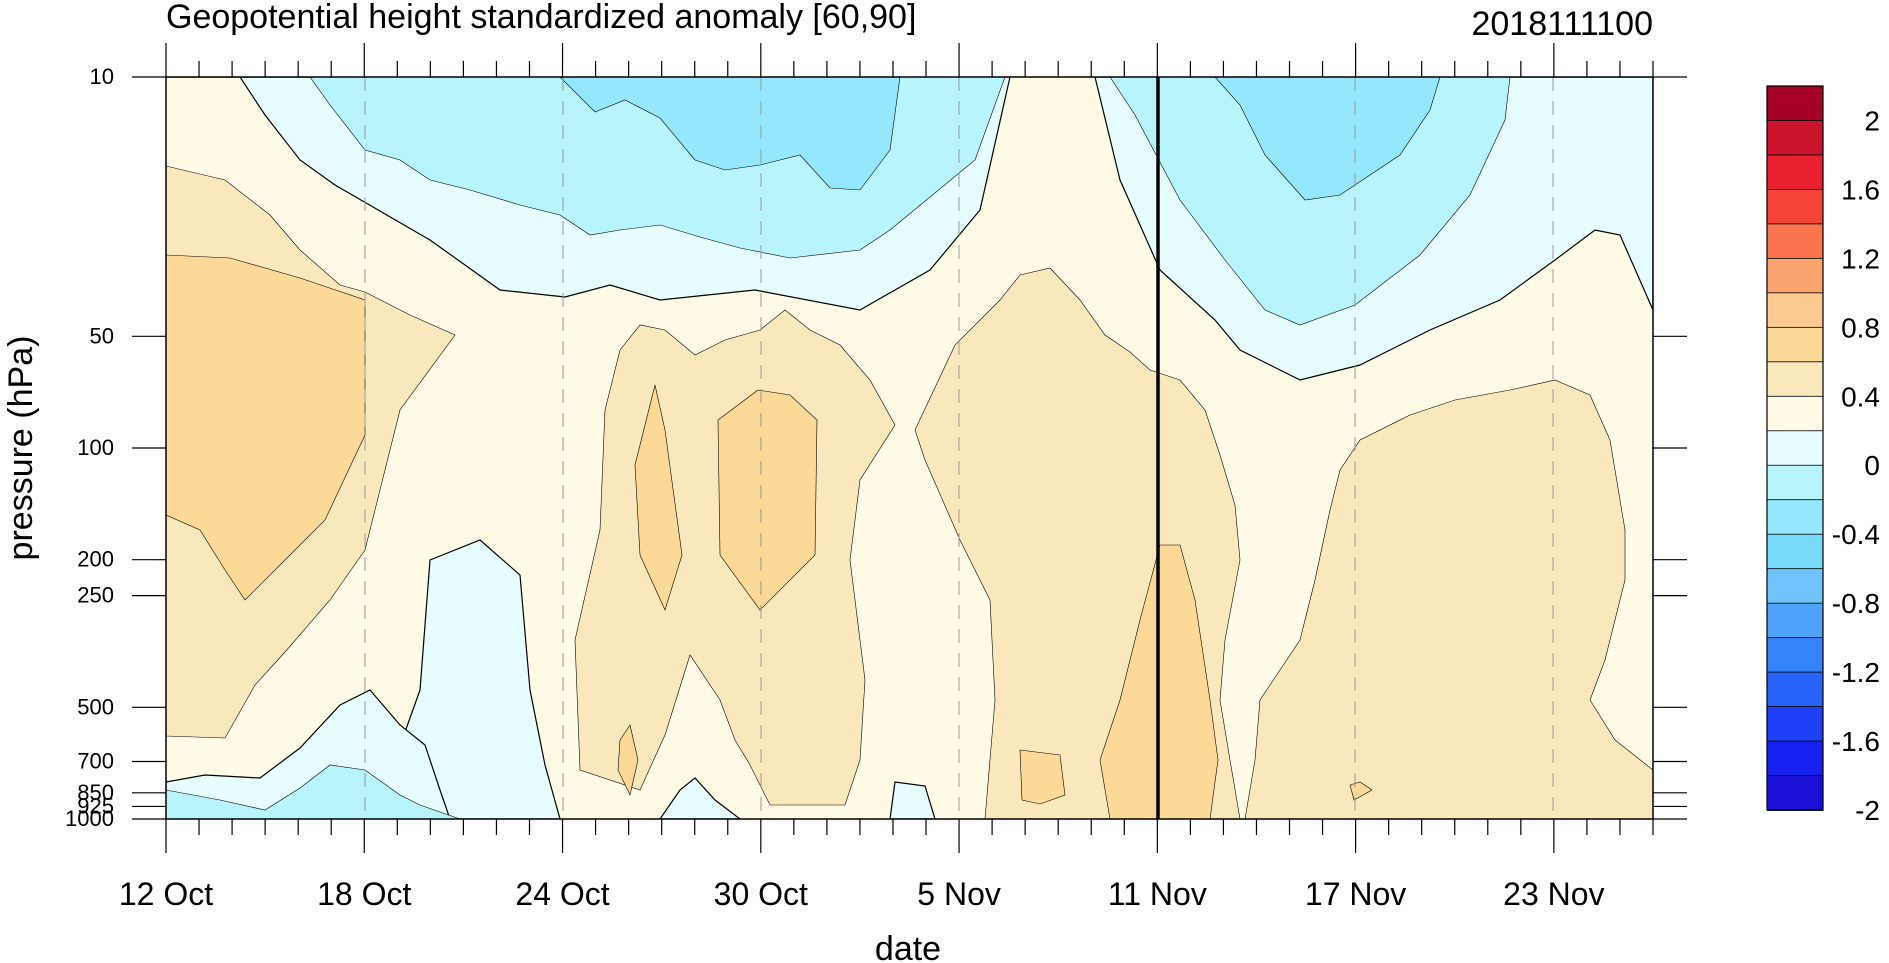 The height and width of the screenshot is (963, 1889). What do you see at coordinates (1856, 741) in the screenshot?
I see `colorbar-label: -1.6` at bounding box center [1856, 741].